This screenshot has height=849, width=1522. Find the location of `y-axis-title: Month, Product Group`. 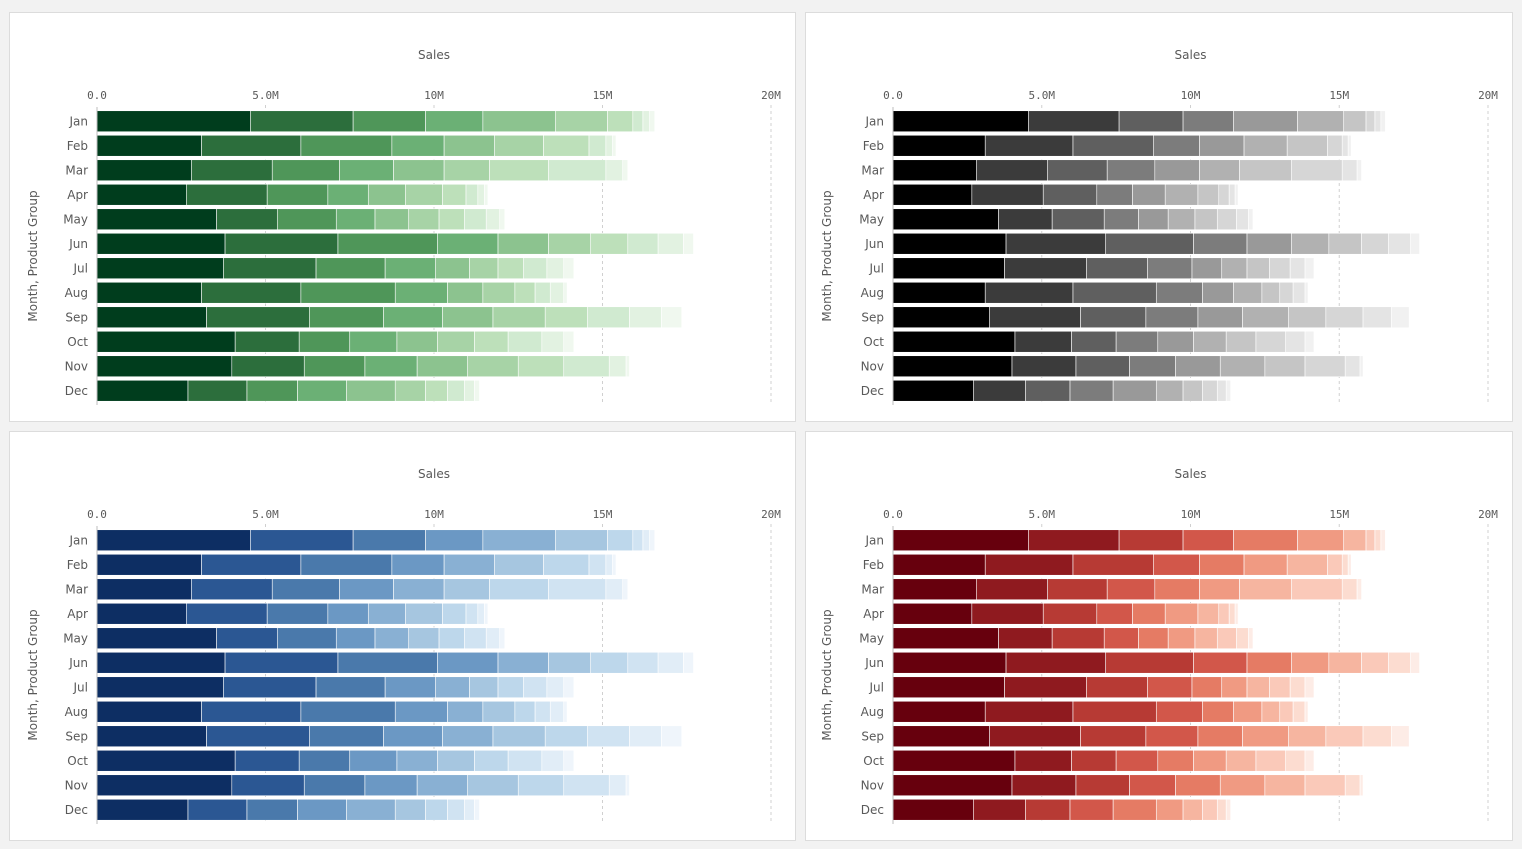

y-axis-title: Month, Product Group is located at coordinates (33, 255).